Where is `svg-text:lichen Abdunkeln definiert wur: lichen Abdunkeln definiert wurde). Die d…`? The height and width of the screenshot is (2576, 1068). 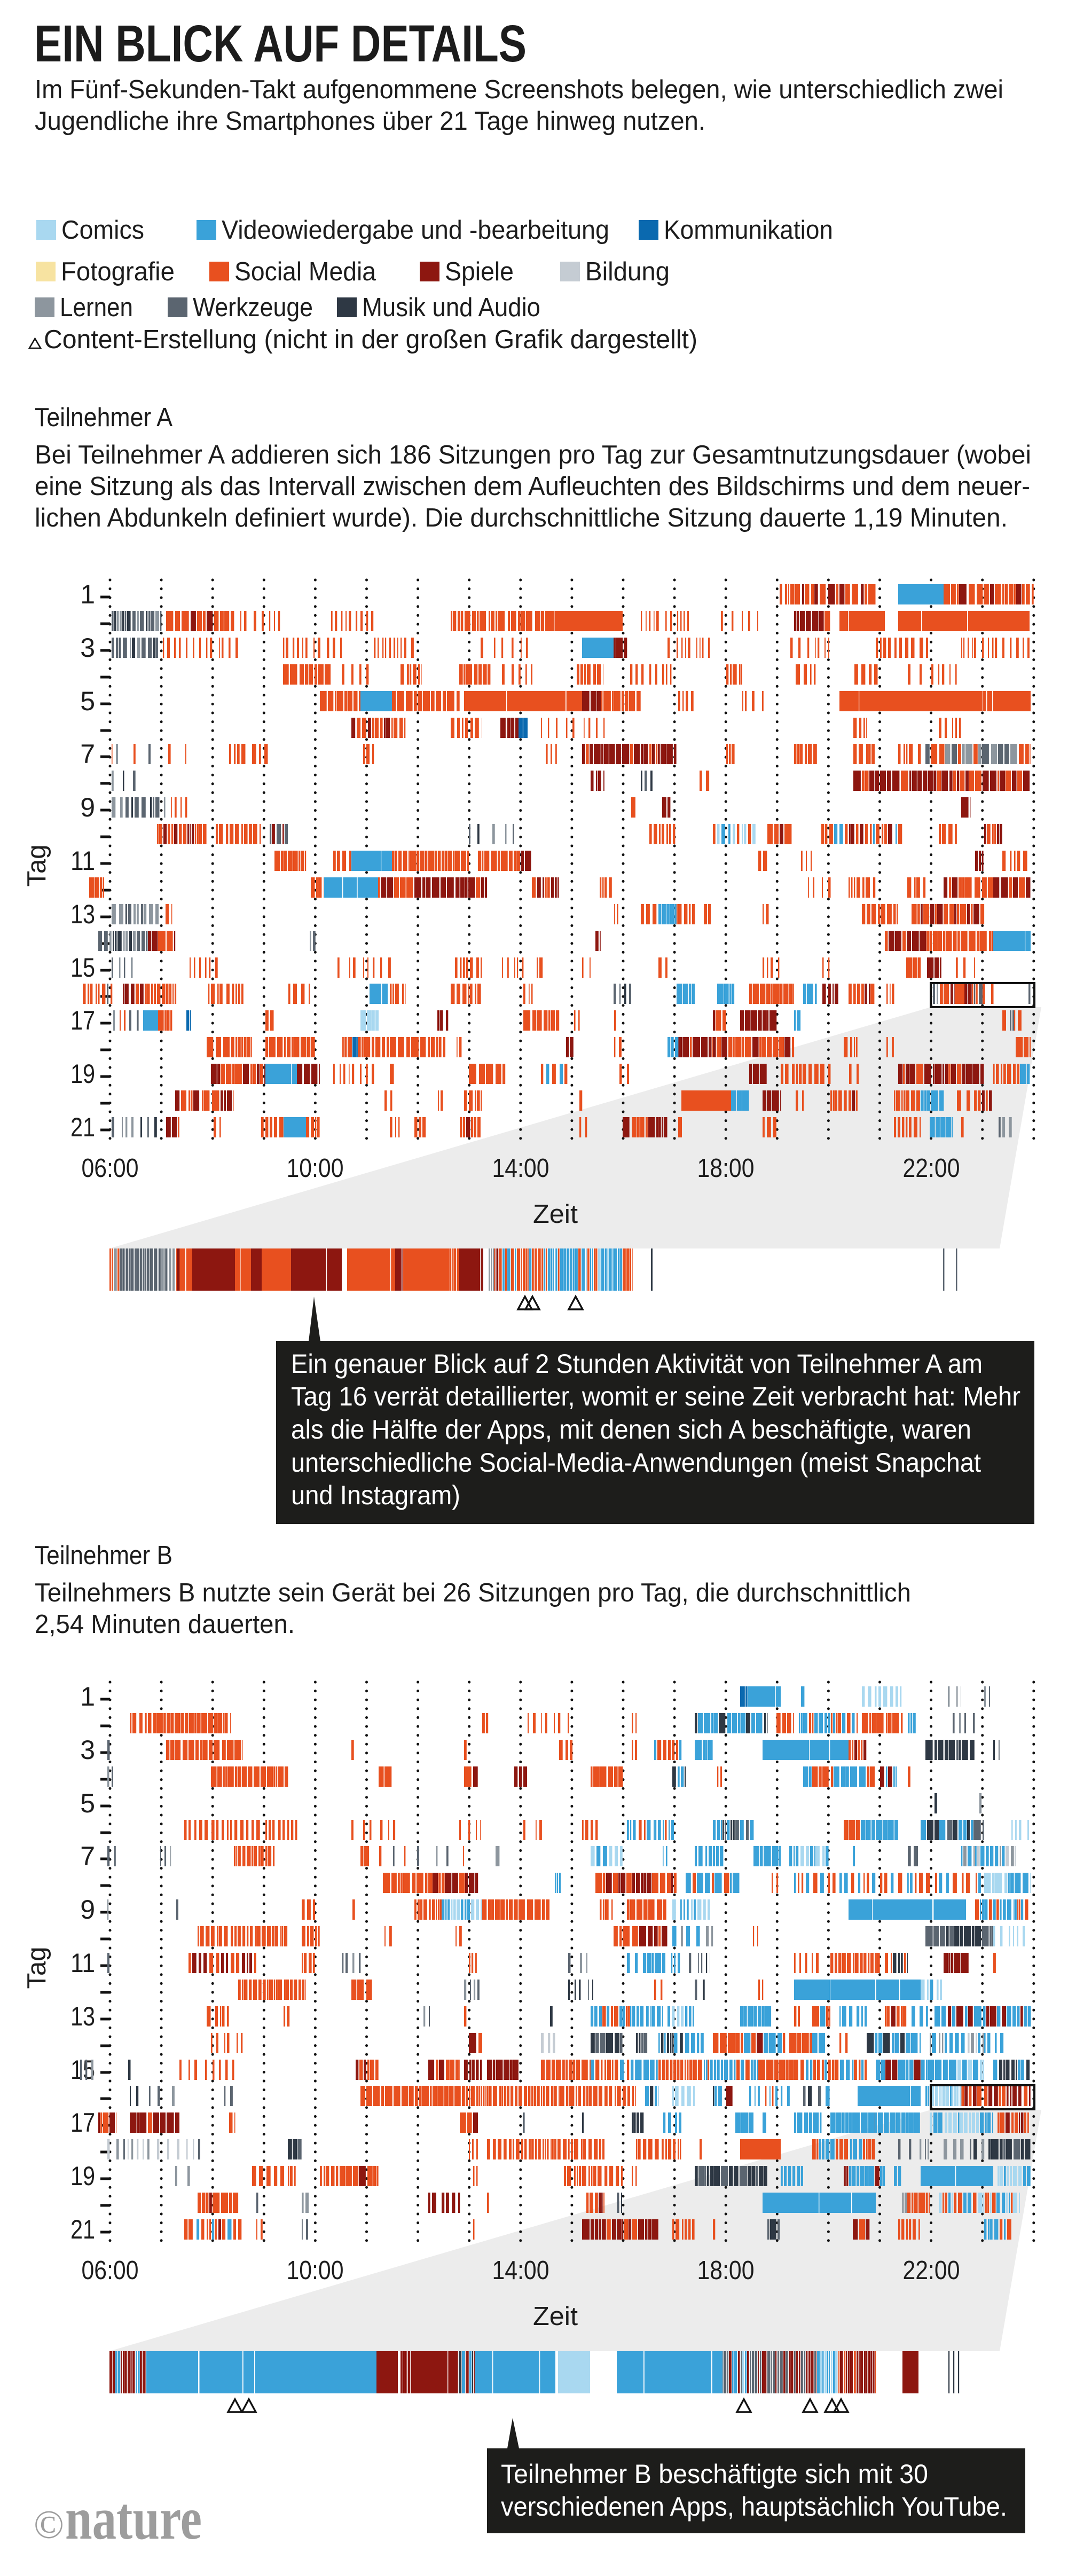
svg-text:lichen Abdunkeln definiert wur: lichen Abdunkeln definiert wurde). Die d… is located at coordinates (521, 518).